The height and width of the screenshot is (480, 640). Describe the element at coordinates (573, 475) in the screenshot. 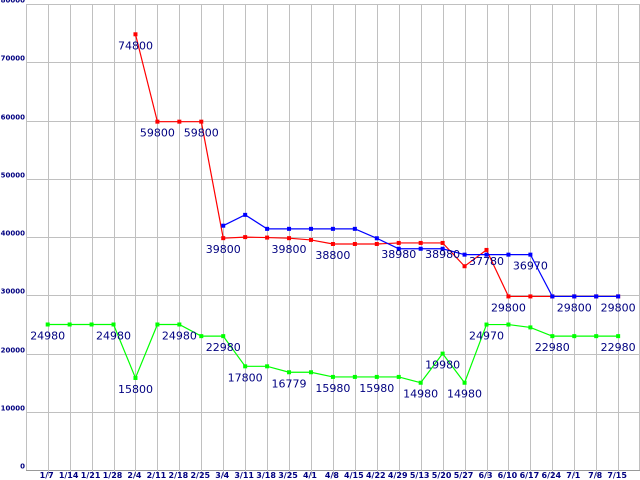

I see `x-tick-label: 7/1` at that location.